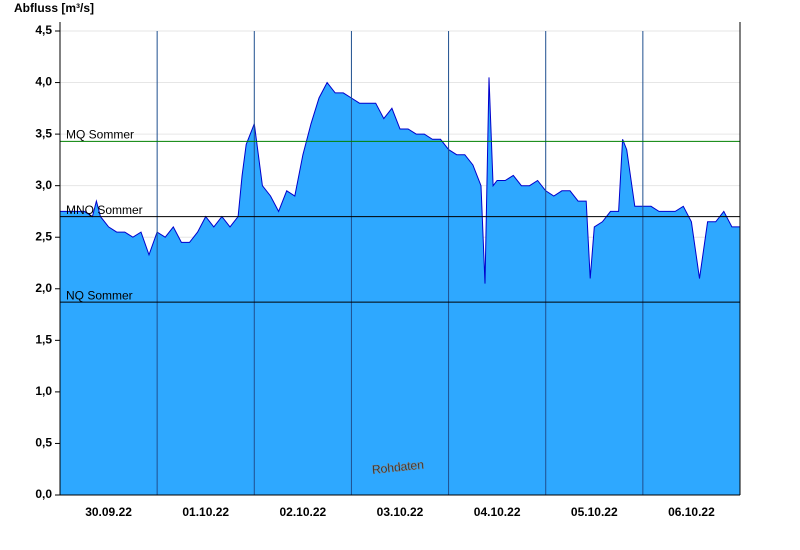 This screenshot has height=550, width=800. What do you see at coordinates (43, 133) in the screenshot?
I see `y-tick-label: 3,5` at bounding box center [43, 133].